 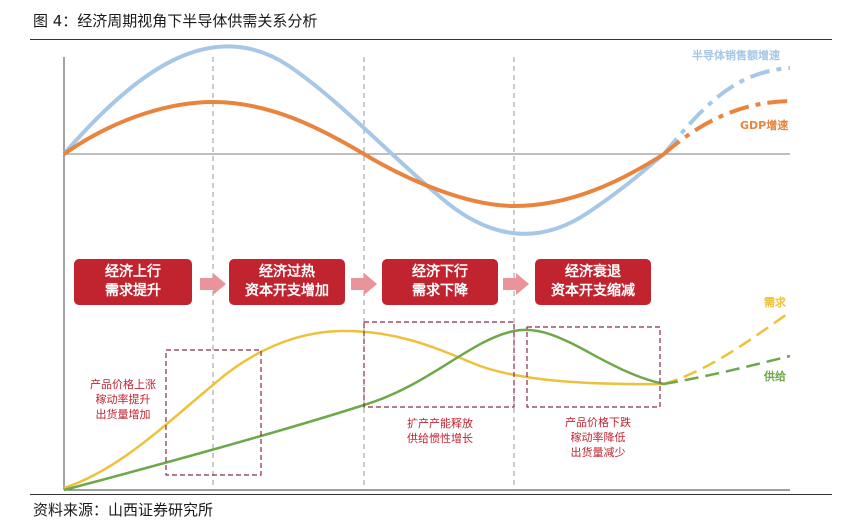 I want to click on stage-line: 资本开支增加, so click(x=287, y=291).